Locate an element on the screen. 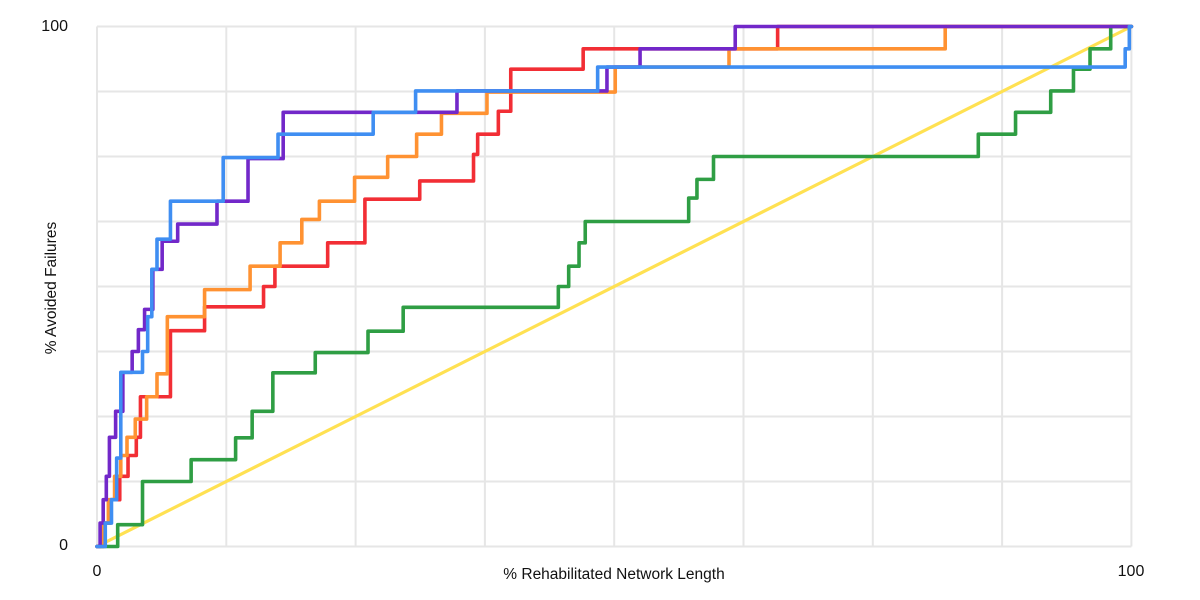 Image resolution: width=1200 pixels, height=600 pixels. y-axis-title: % Avoided Failures is located at coordinates (51, 288).